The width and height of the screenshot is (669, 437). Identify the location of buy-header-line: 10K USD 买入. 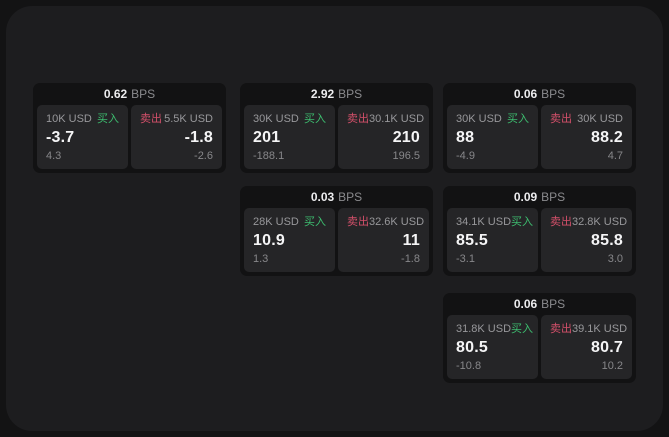
(82, 119).